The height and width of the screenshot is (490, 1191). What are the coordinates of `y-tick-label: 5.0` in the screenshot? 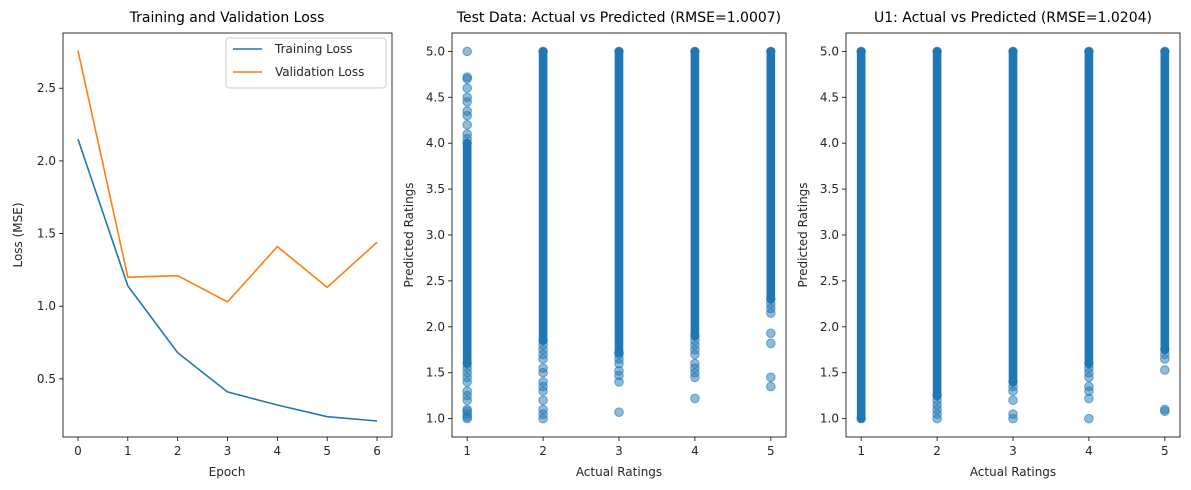 It's located at (435, 51).